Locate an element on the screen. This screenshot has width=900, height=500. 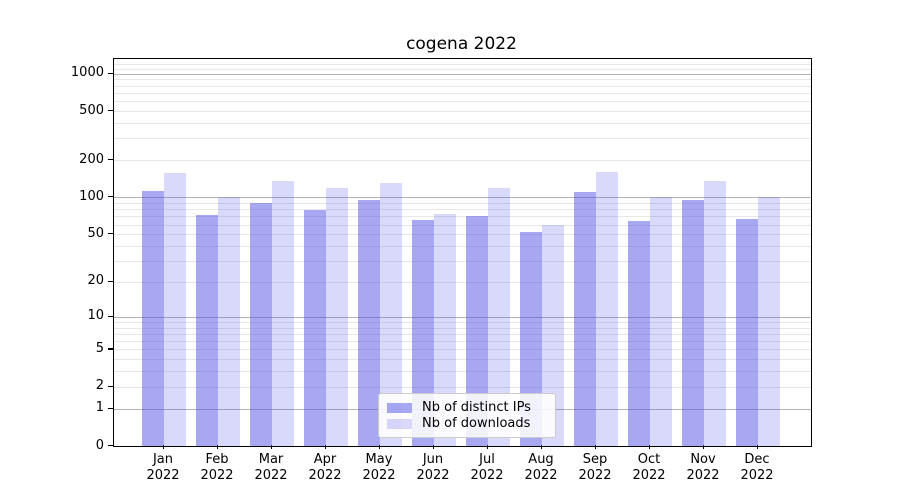
y-tick-label-1: 1 is located at coordinates (99, 408).